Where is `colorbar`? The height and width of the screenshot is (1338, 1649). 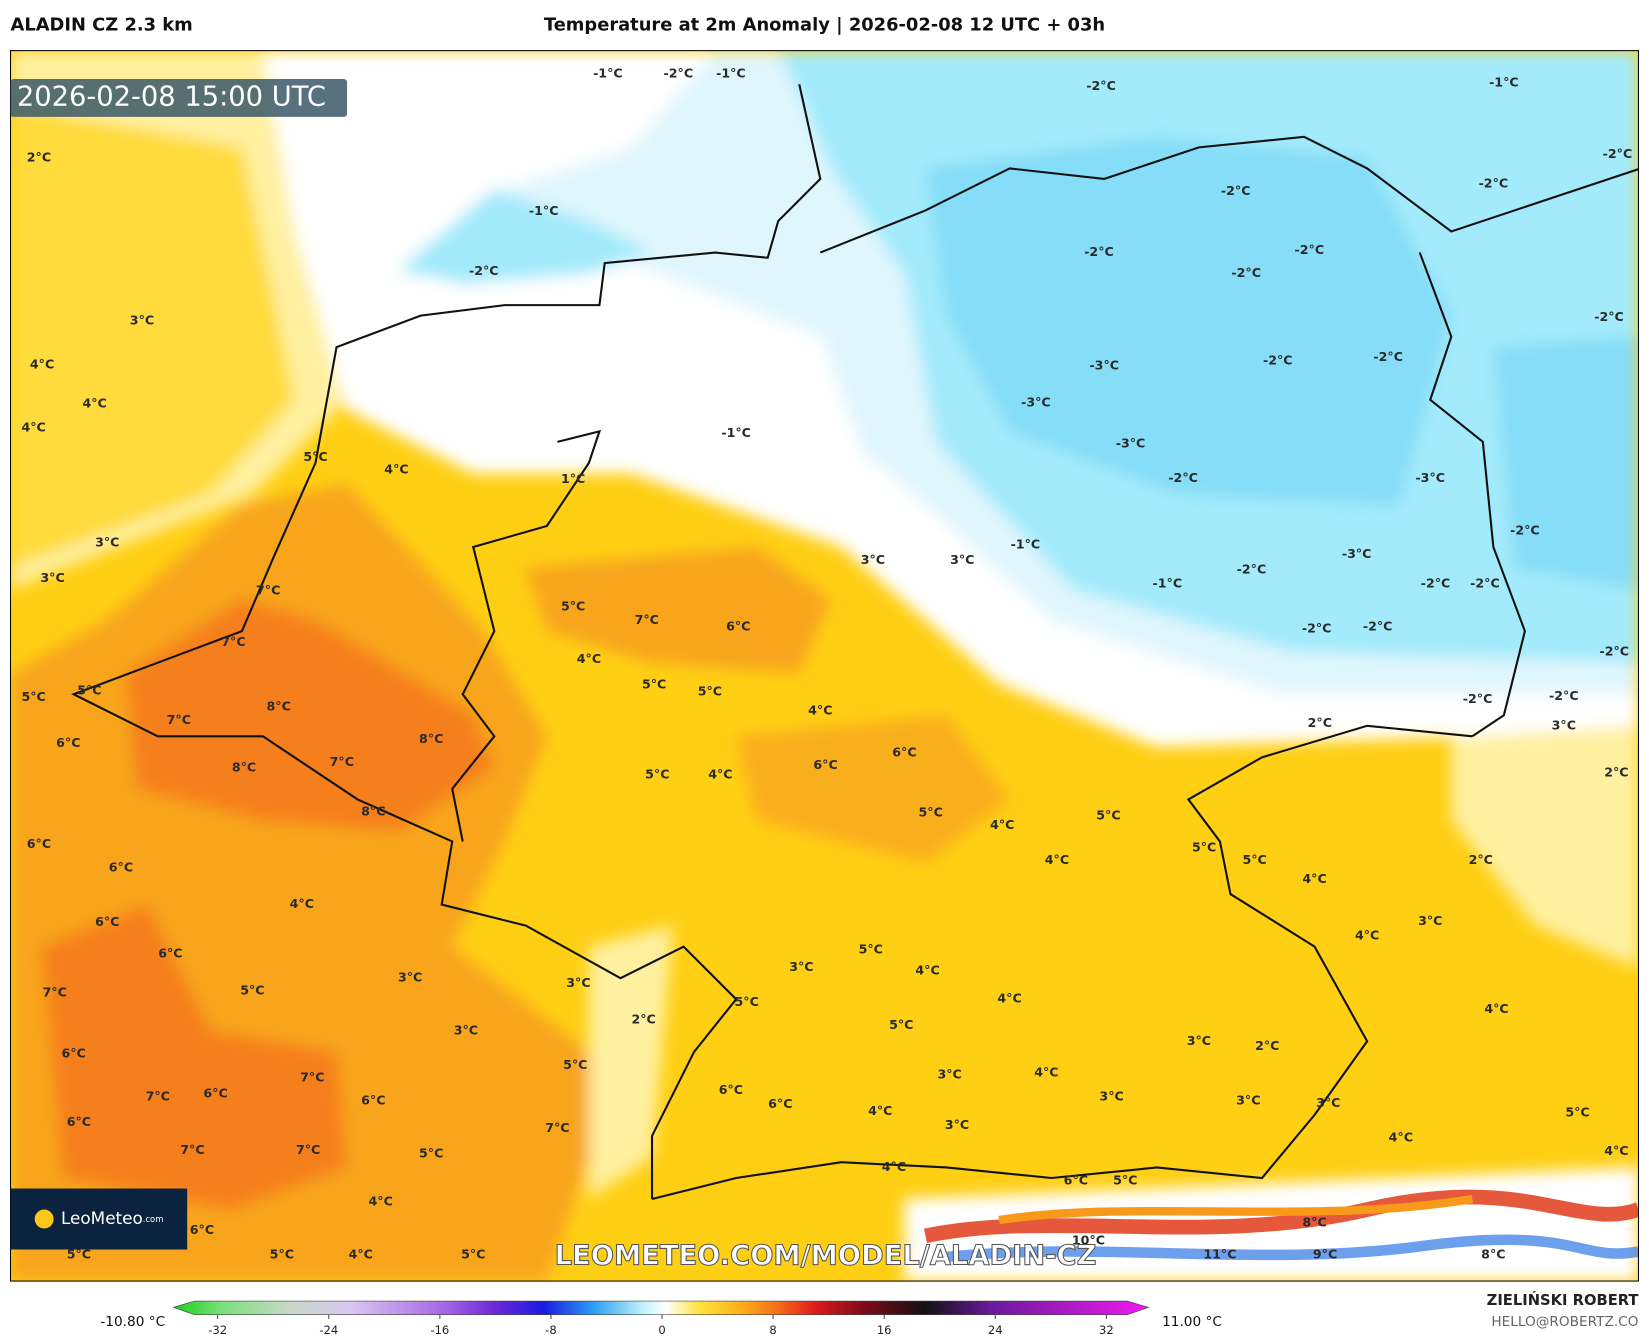
colorbar is located at coordinates (661, 1308).